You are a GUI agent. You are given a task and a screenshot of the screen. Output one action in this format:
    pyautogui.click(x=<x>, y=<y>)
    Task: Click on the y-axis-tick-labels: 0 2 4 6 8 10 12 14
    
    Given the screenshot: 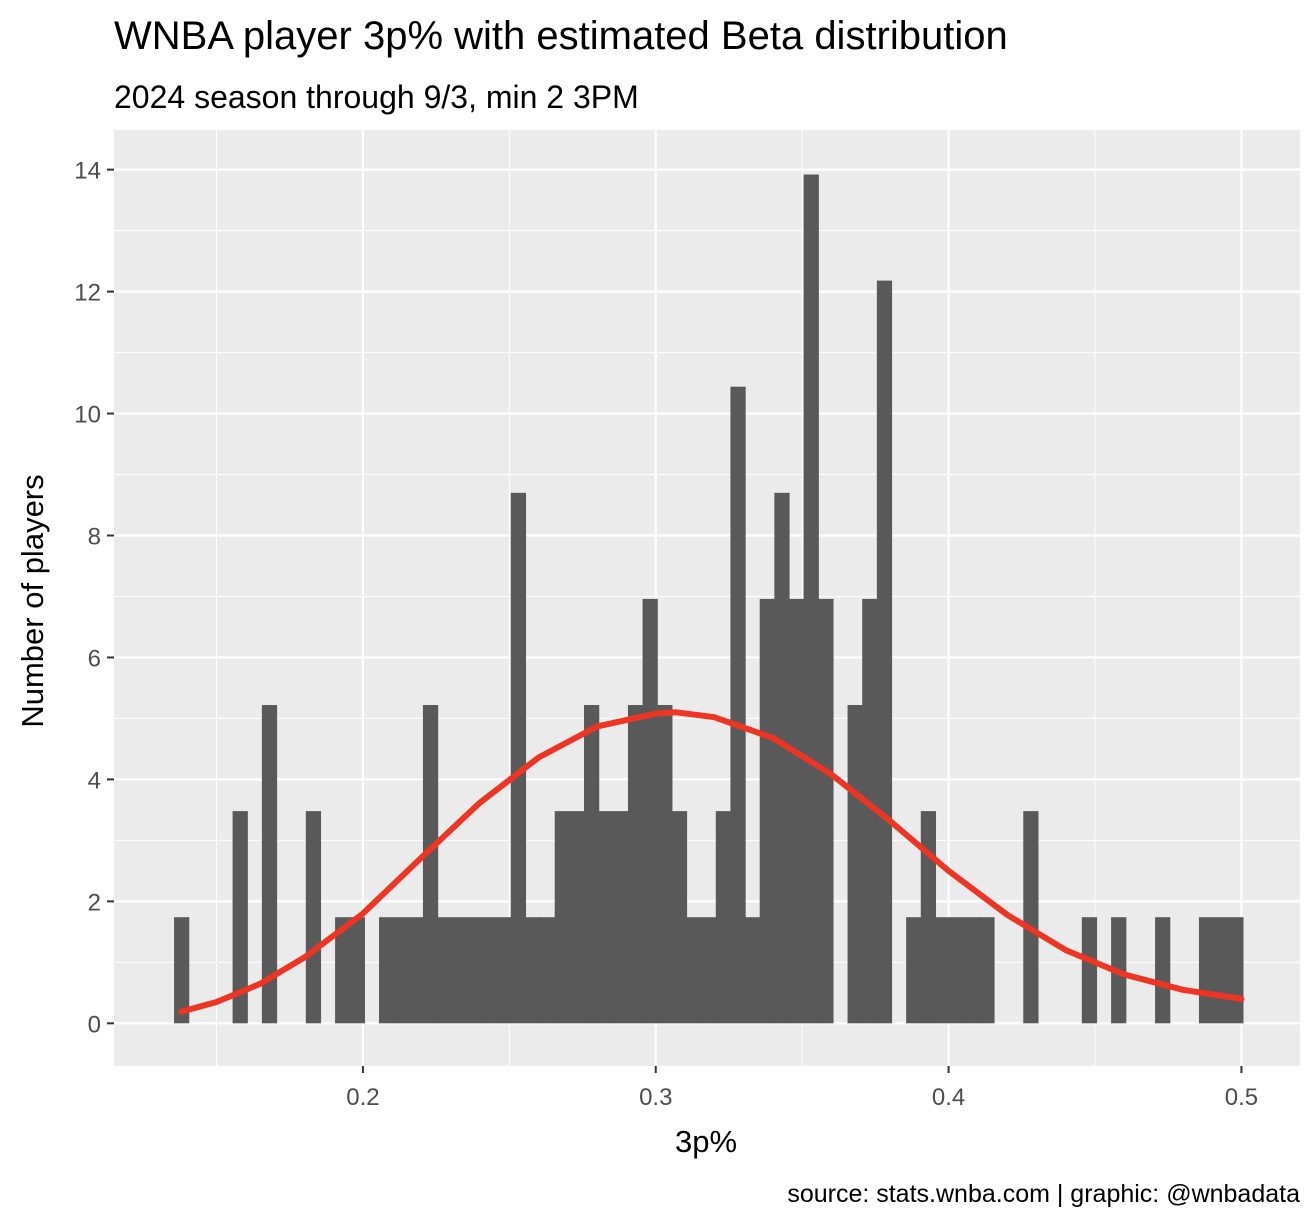 What is the action you would take?
    pyautogui.click(x=87, y=598)
    